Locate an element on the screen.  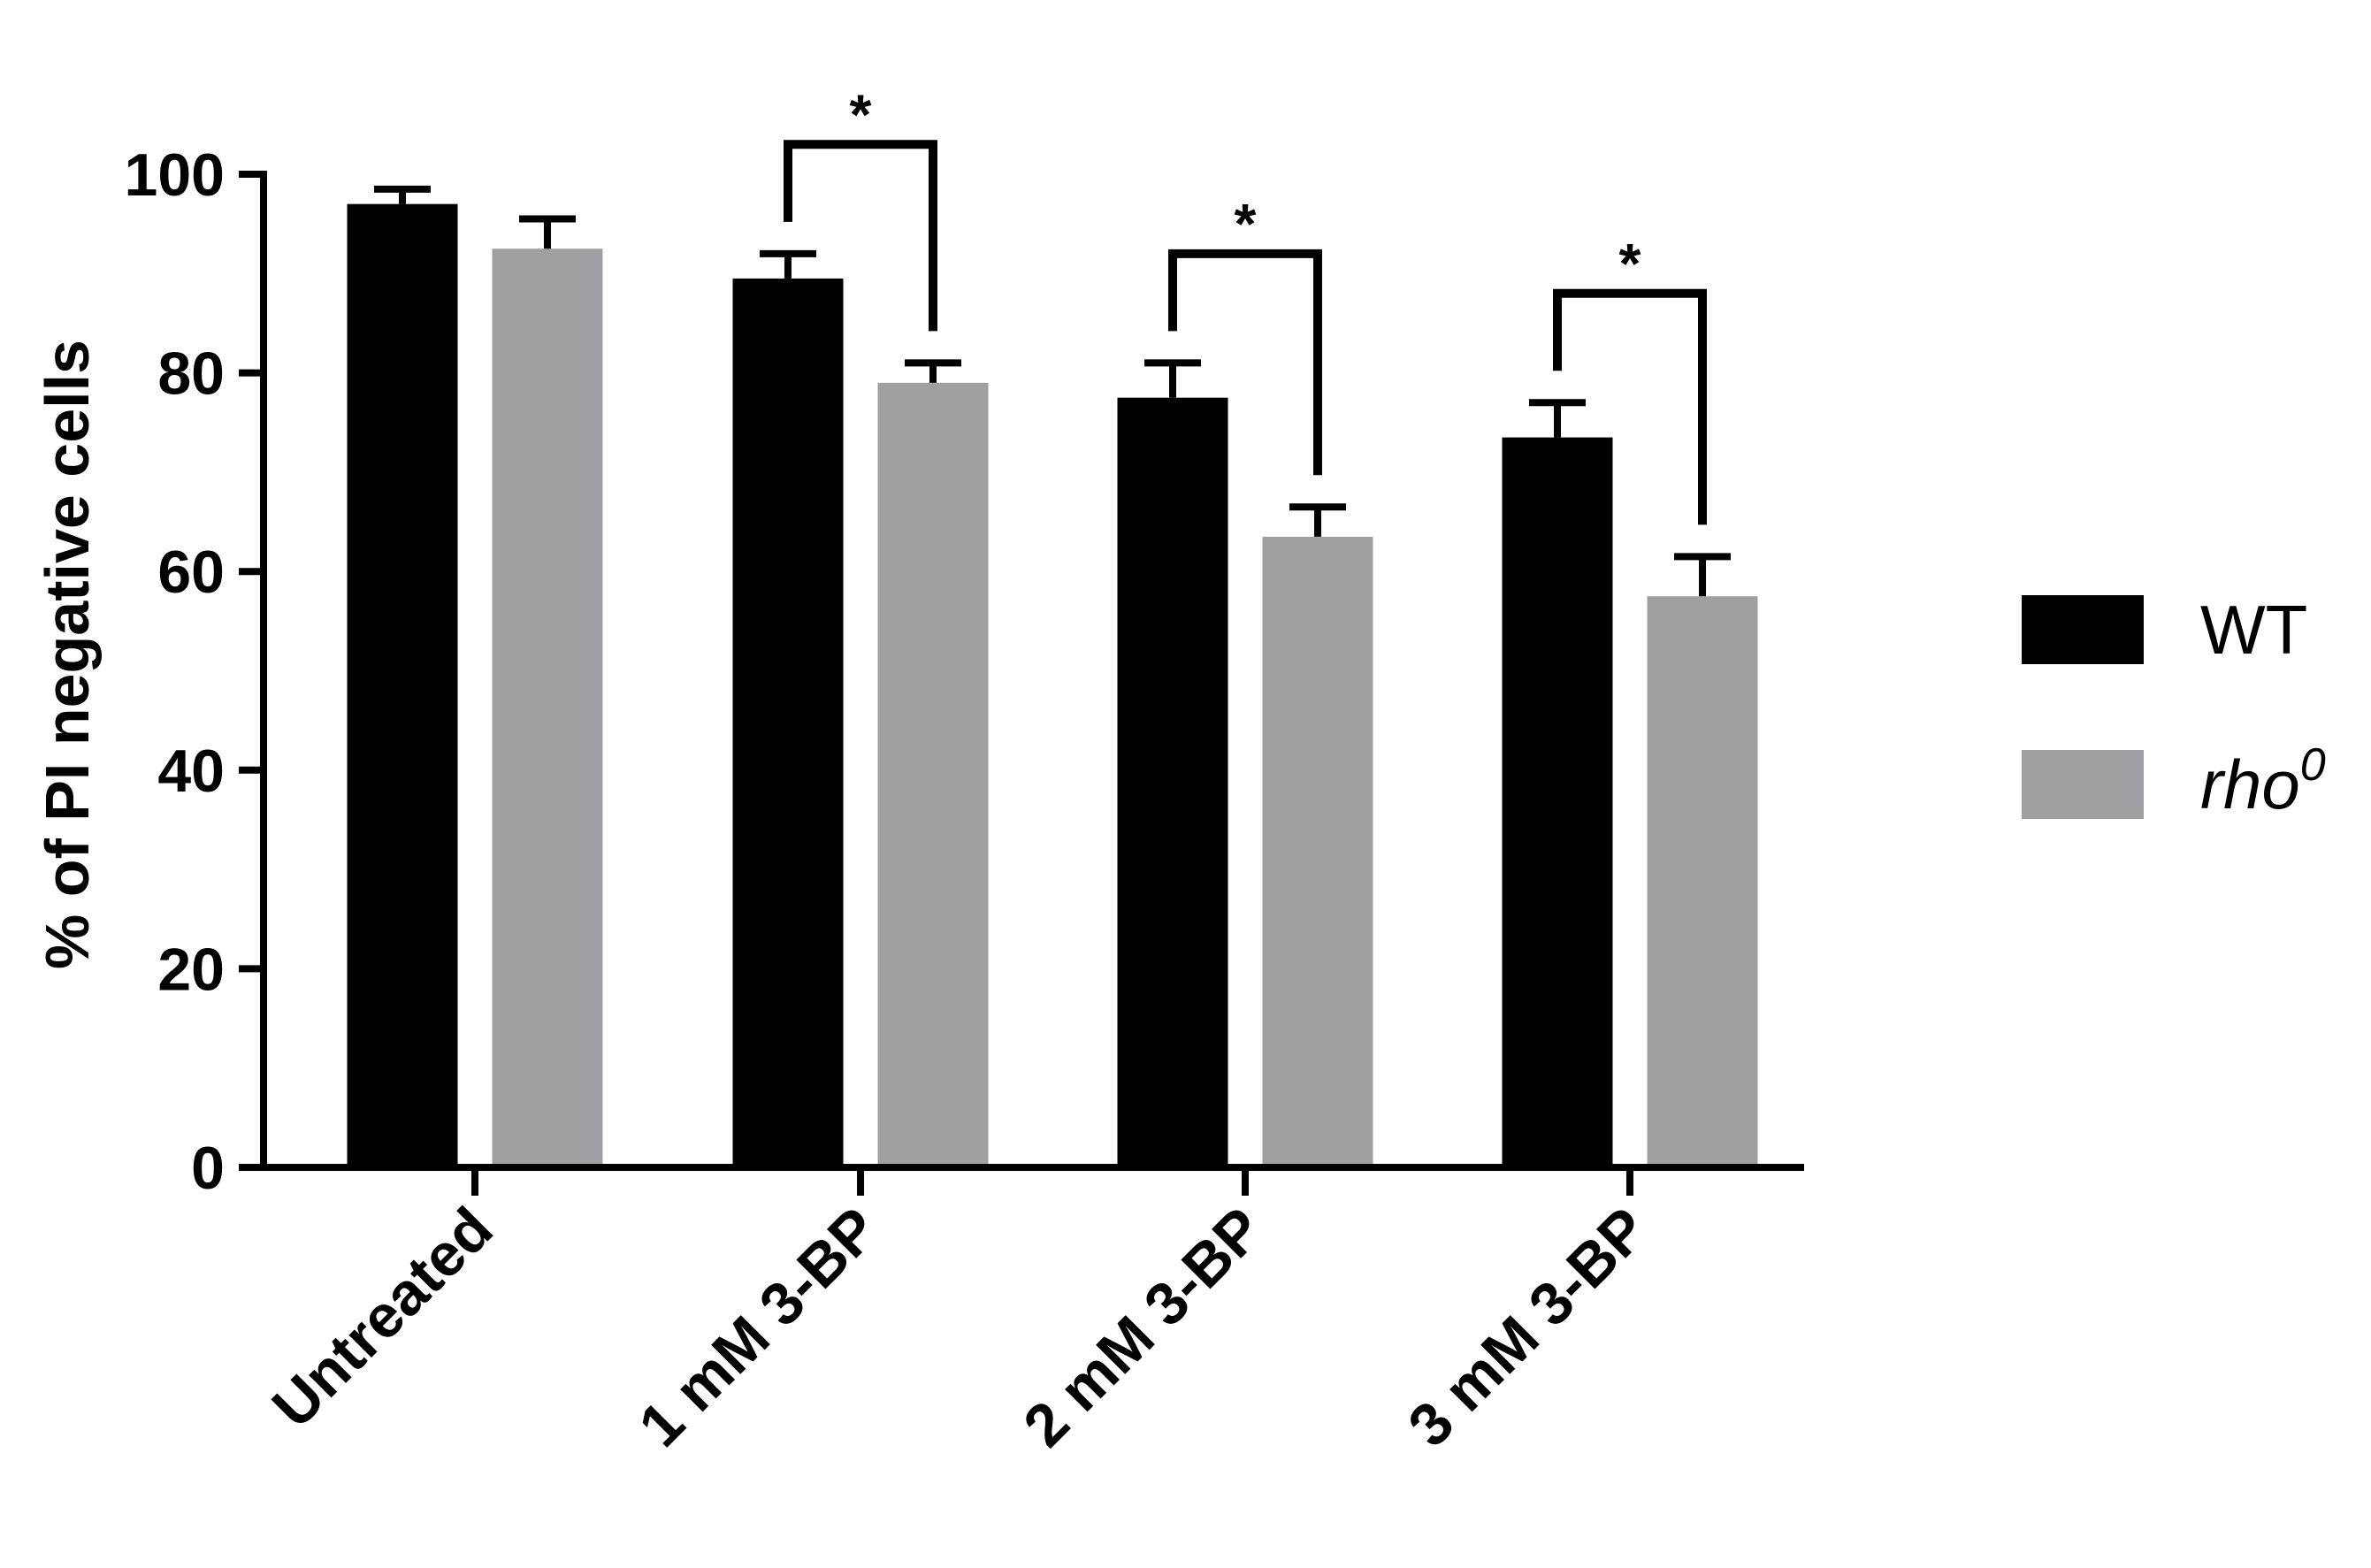
y-tick-label-60: 60 is located at coordinates (191, 572).